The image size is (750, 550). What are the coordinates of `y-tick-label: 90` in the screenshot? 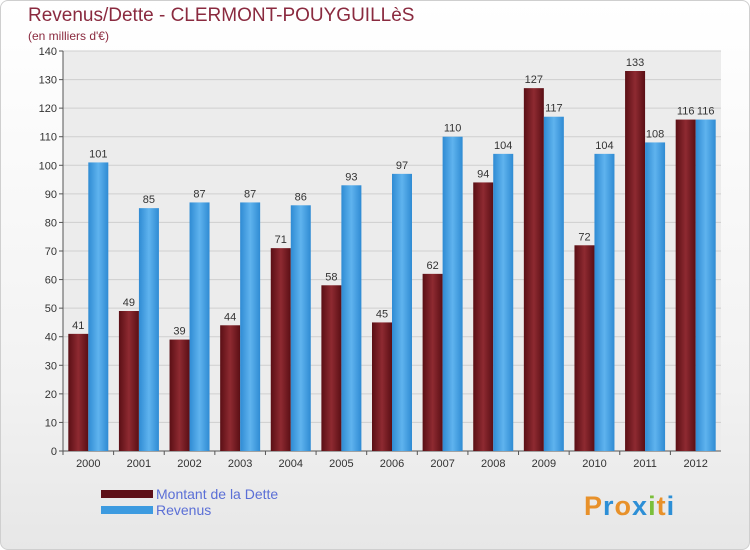 It's located at (51, 195).